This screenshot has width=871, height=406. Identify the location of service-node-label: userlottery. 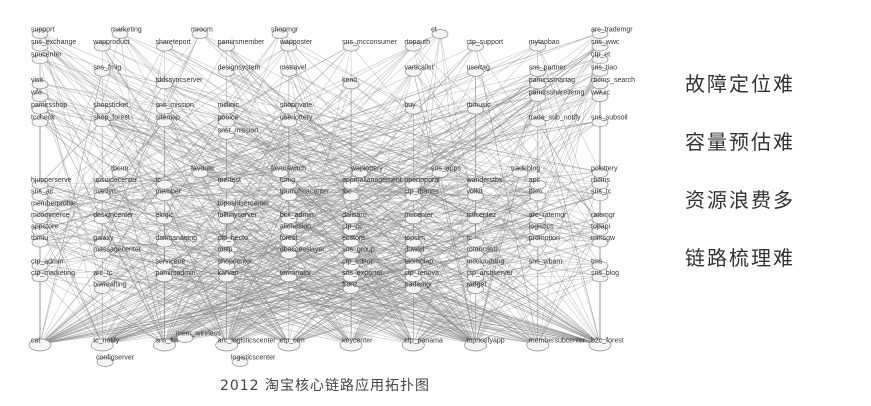
(296, 118).